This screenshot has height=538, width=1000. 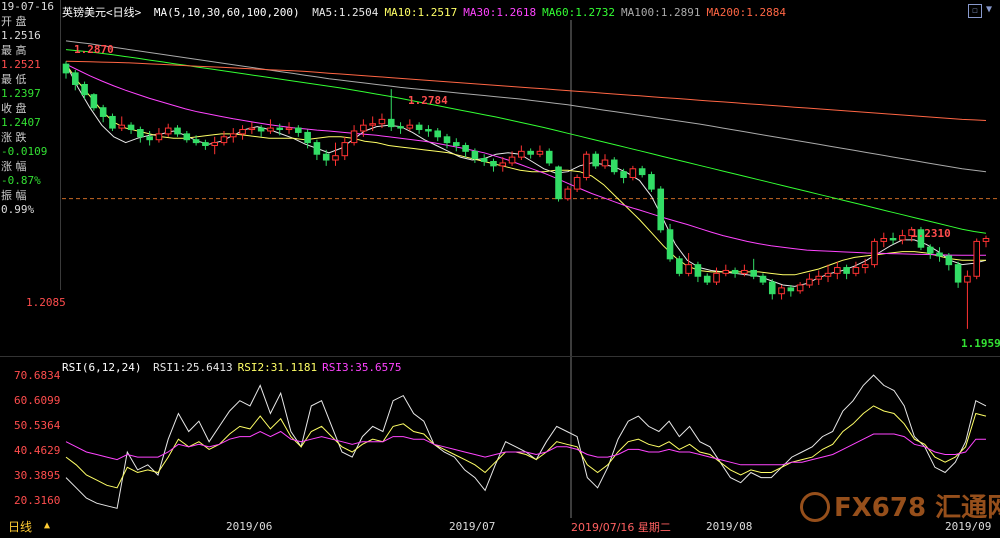 I want to click on change-value: -0.0109, so click(x=24, y=151).